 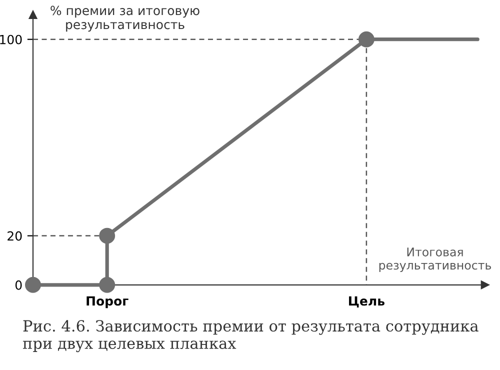 I want to click on y-axis-title: % премии за итоговую результативность, so click(x=125, y=19).